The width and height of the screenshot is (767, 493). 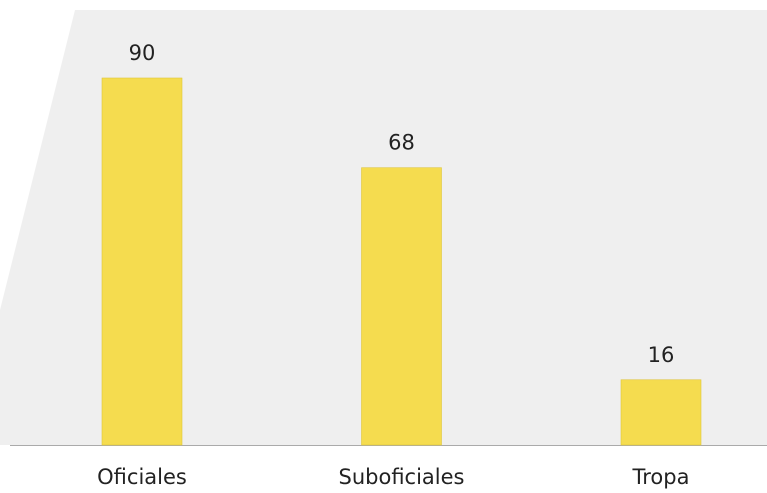 I want to click on value-label: 16, so click(x=661, y=355).